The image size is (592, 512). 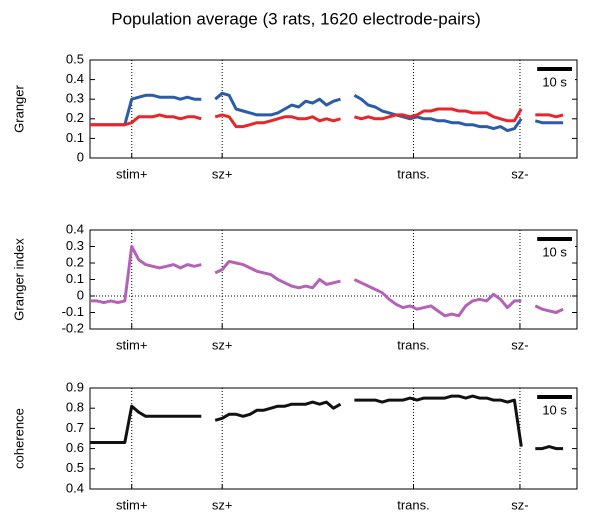 I want to click on y-tick-label: 0.7, so click(x=75, y=427).